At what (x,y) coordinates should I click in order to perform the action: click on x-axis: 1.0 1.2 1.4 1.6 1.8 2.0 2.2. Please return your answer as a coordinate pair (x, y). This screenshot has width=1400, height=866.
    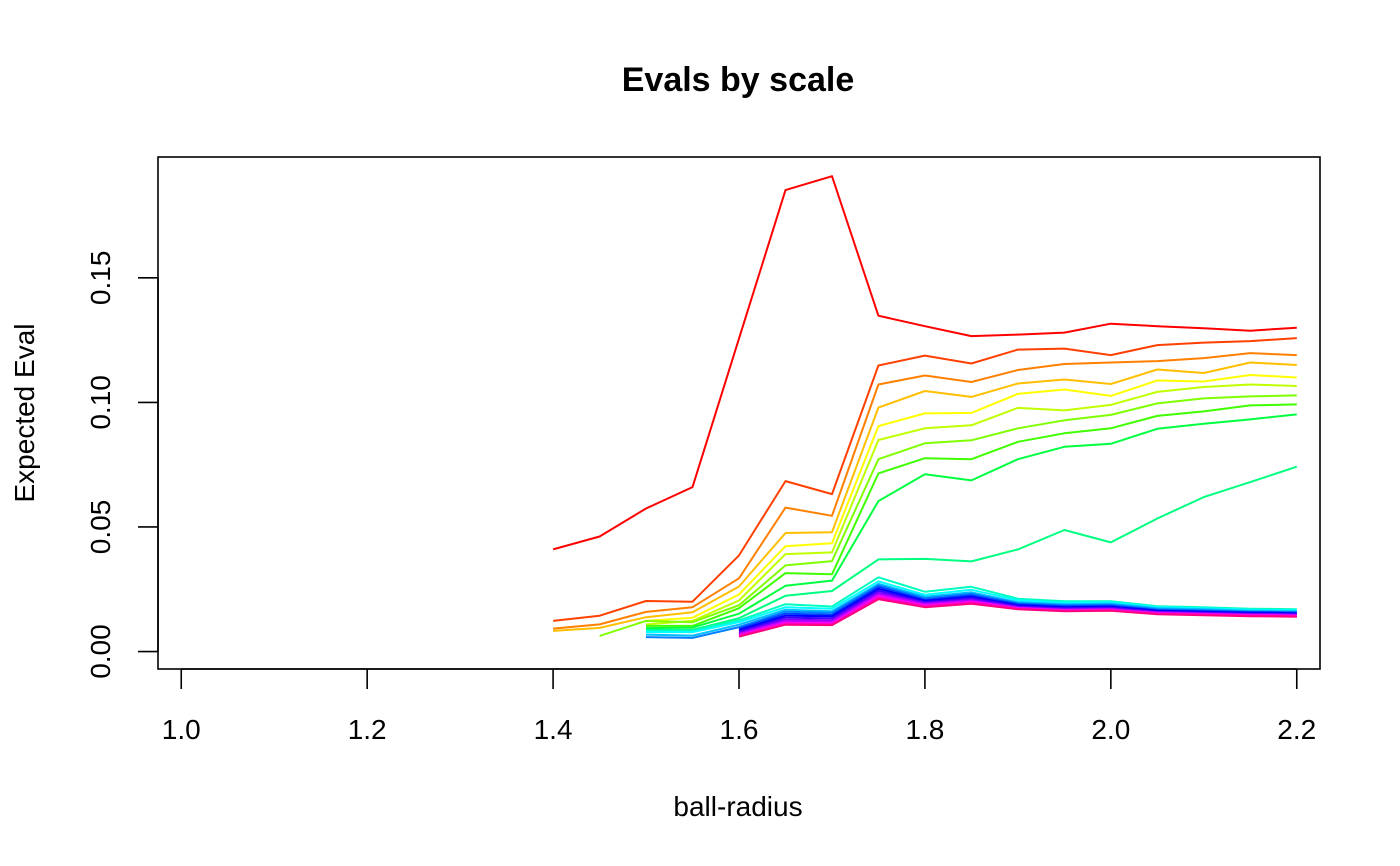
    Looking at the image, I should click on (739, 706).